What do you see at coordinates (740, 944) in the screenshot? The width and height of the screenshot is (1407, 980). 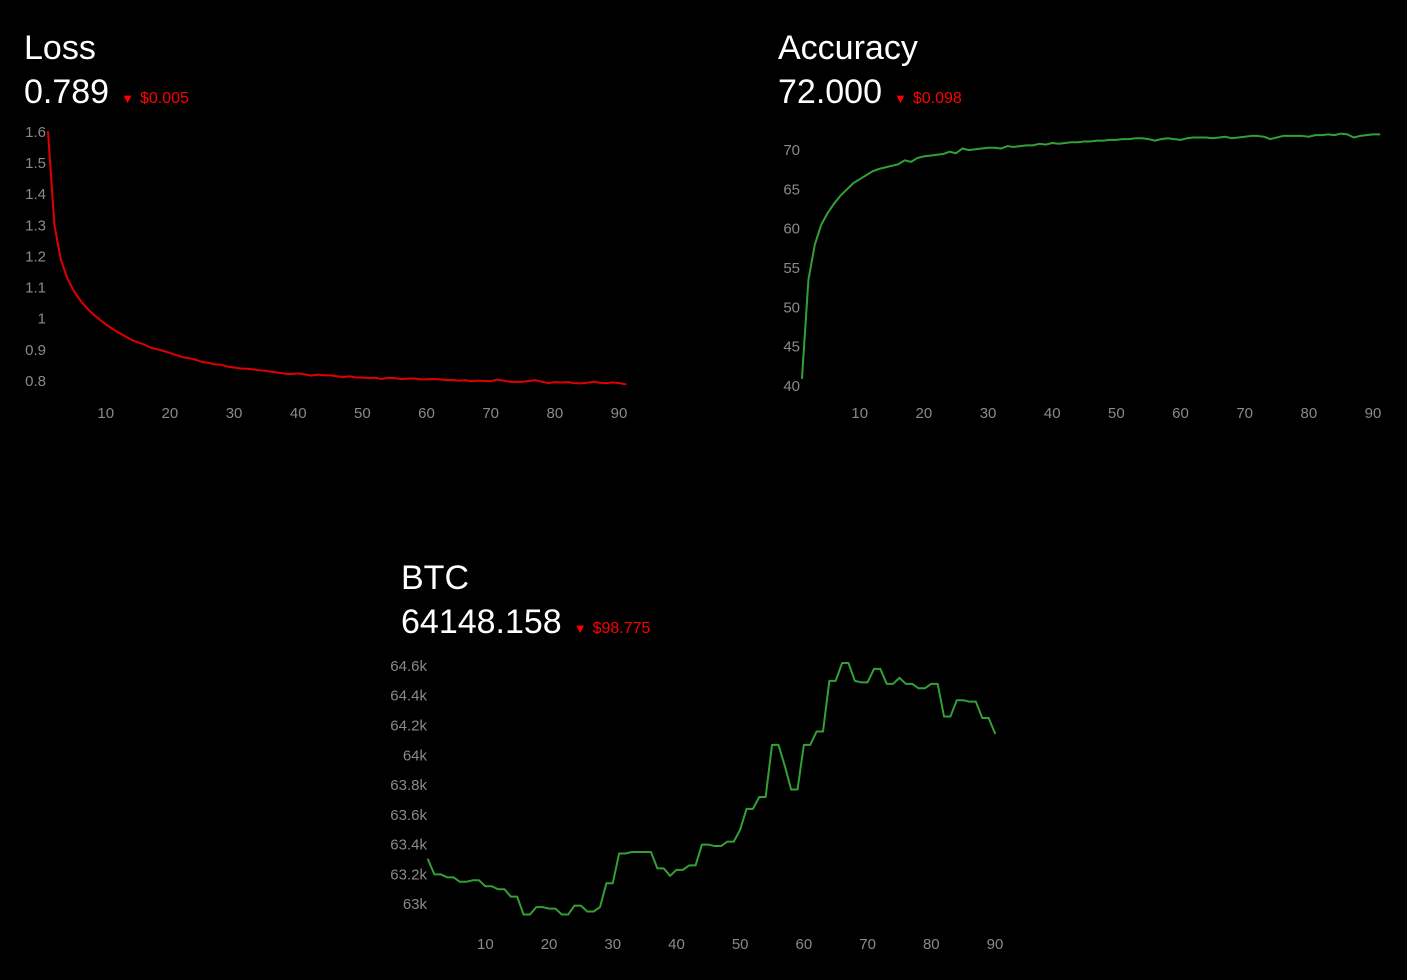 I see `btc-x-tick-label: 50` at bounding box center [740, 944].